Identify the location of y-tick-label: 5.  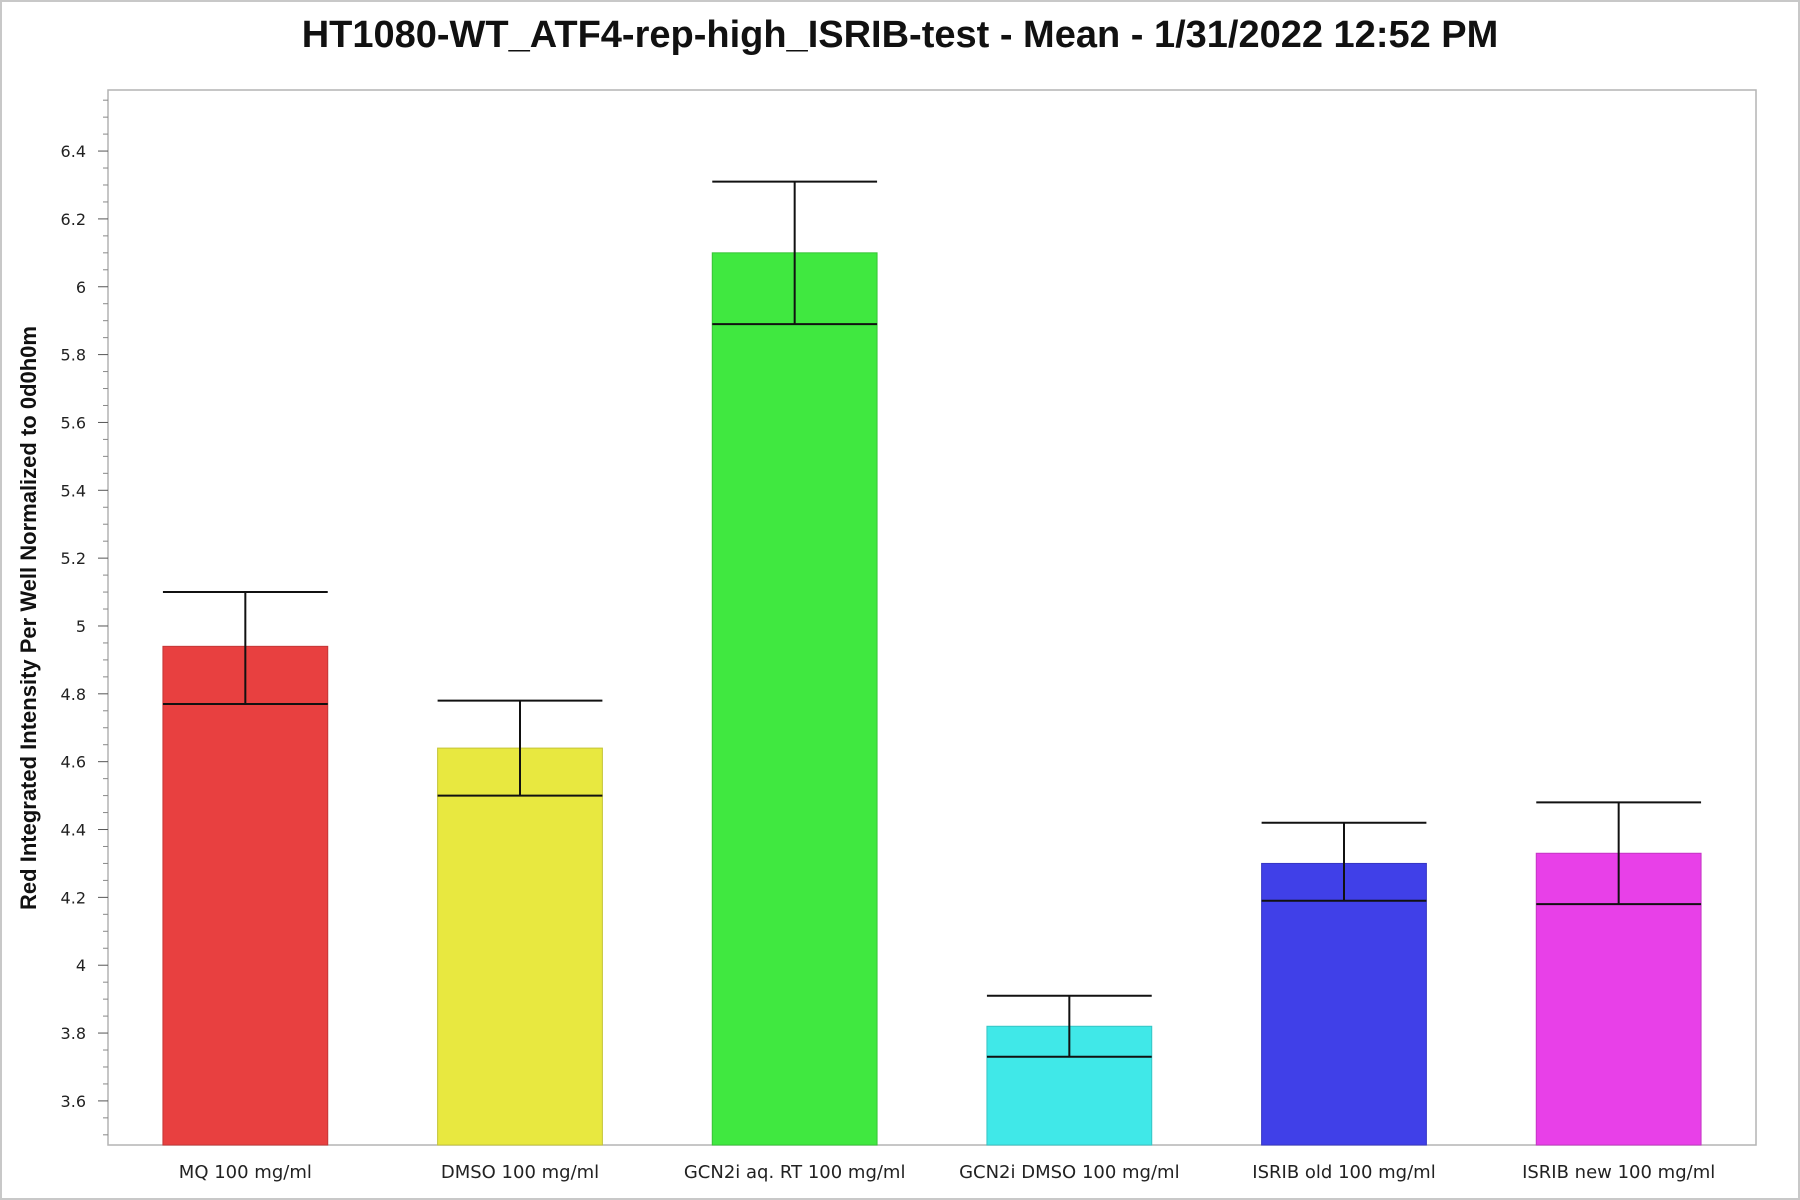
(81, 626).